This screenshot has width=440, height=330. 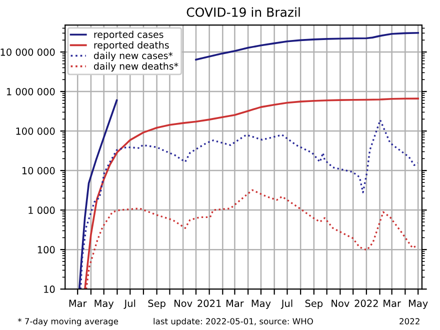 What do you see at coordinates (410, 321) in the screenshot?
I see `text: 2022` at bounding box center [410, 321].